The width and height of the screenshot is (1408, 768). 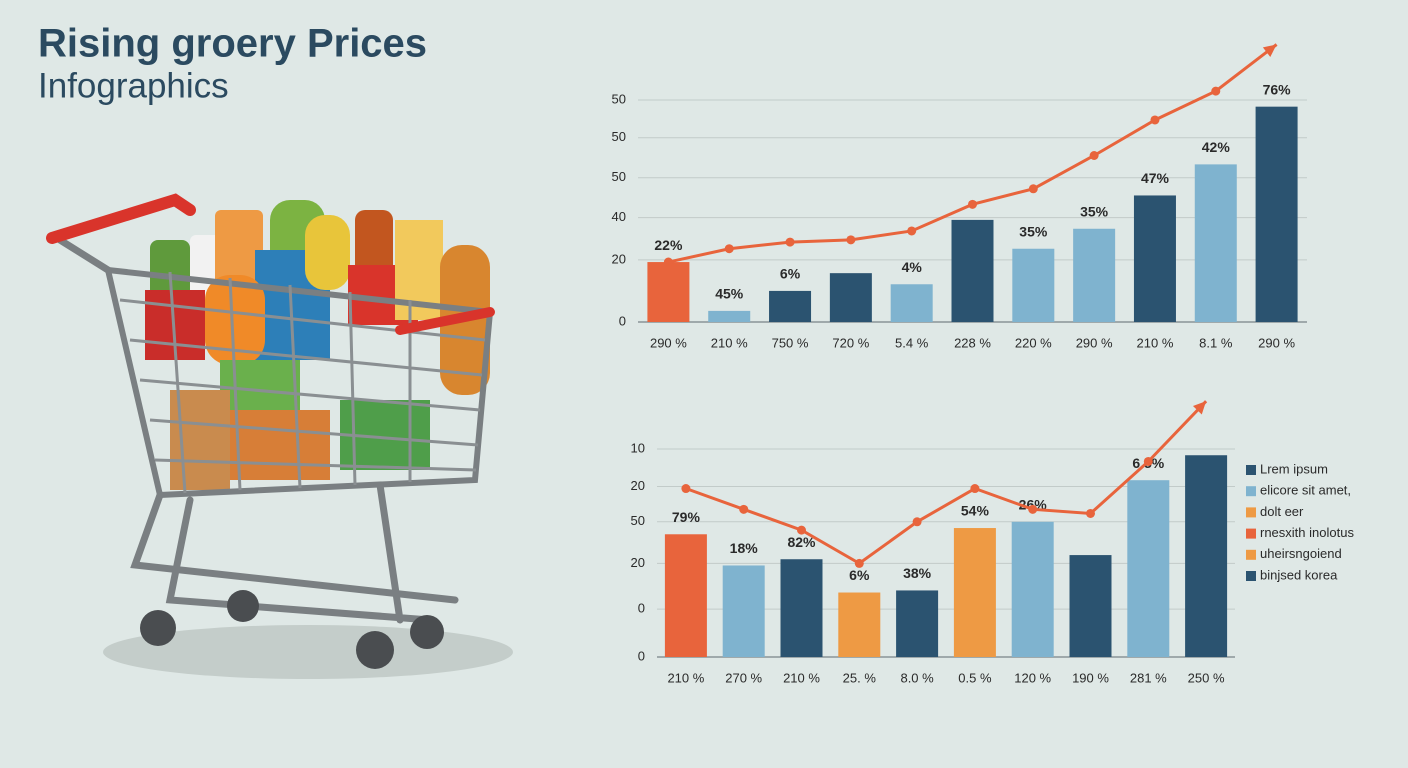 I want to click on basket, so click(x=299, y=382).